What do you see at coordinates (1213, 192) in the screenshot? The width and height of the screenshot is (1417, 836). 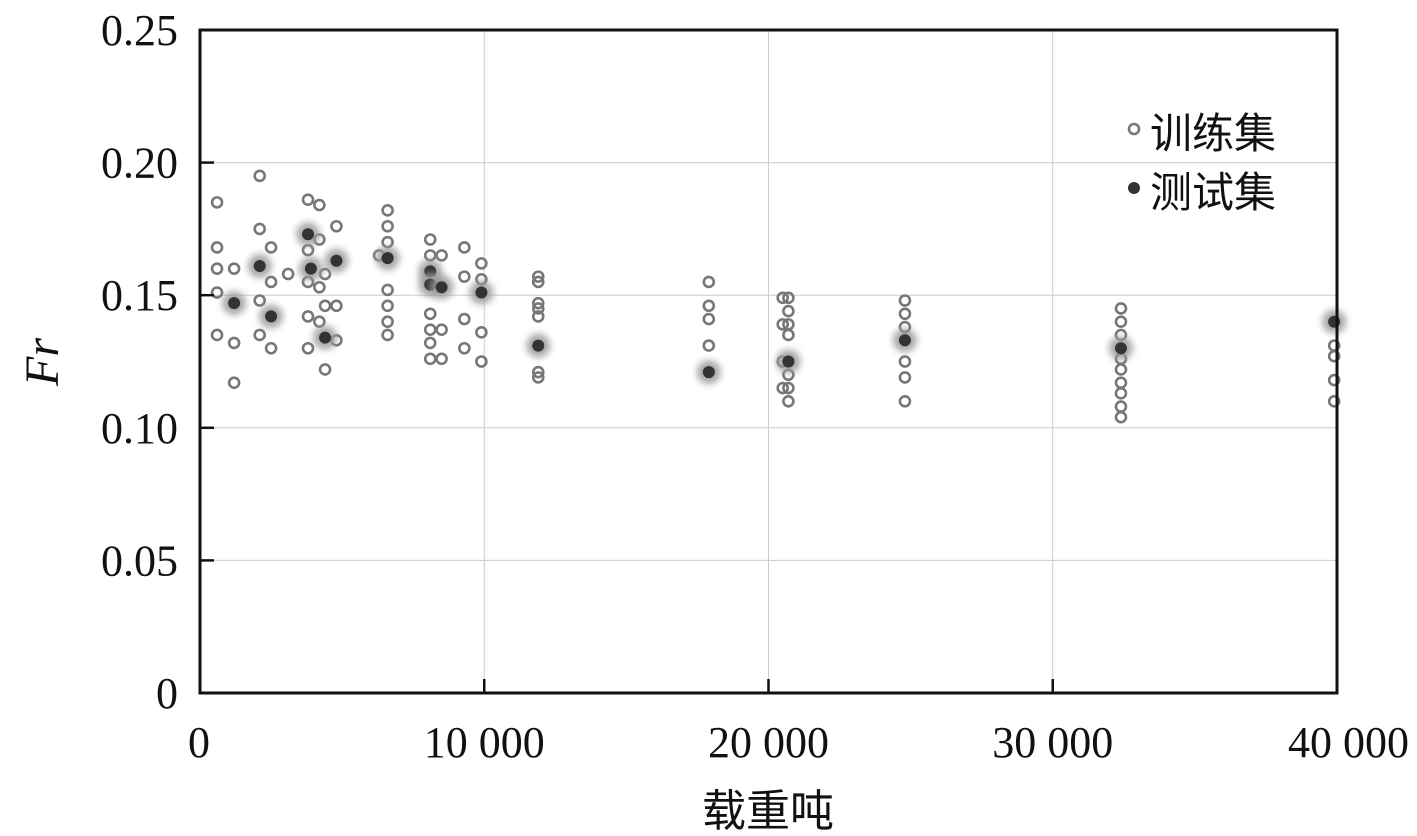 I see `legend-label-test: 测试集` at bounding box center [1213, 192].